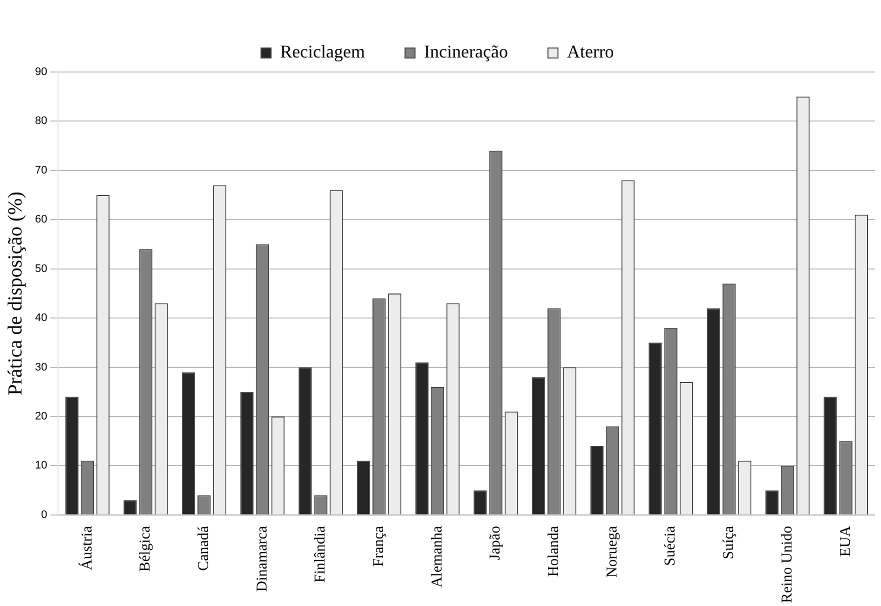  Describe the element at coordinates (496, 543) in the screenshot. I see `x-tick-label: Japão` at that location.